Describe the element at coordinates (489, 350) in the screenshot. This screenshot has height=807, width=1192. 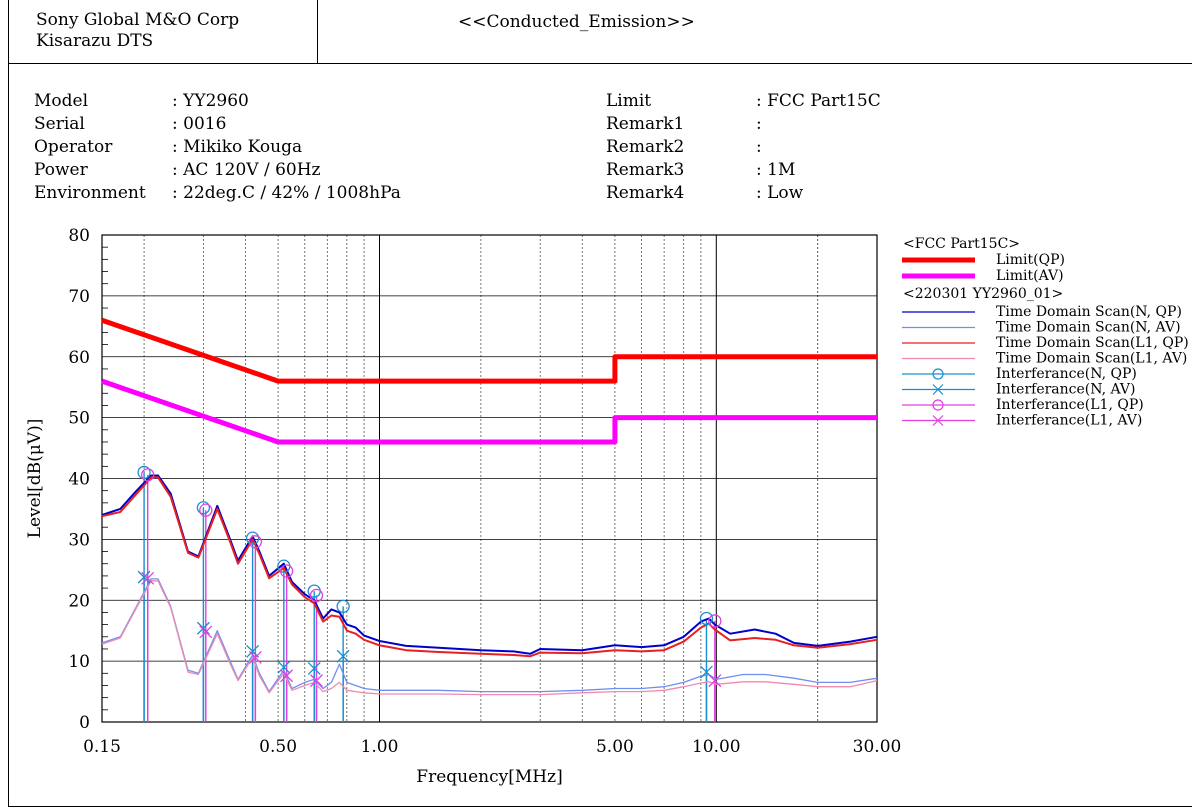
I see `limit-qp-line` at that location.